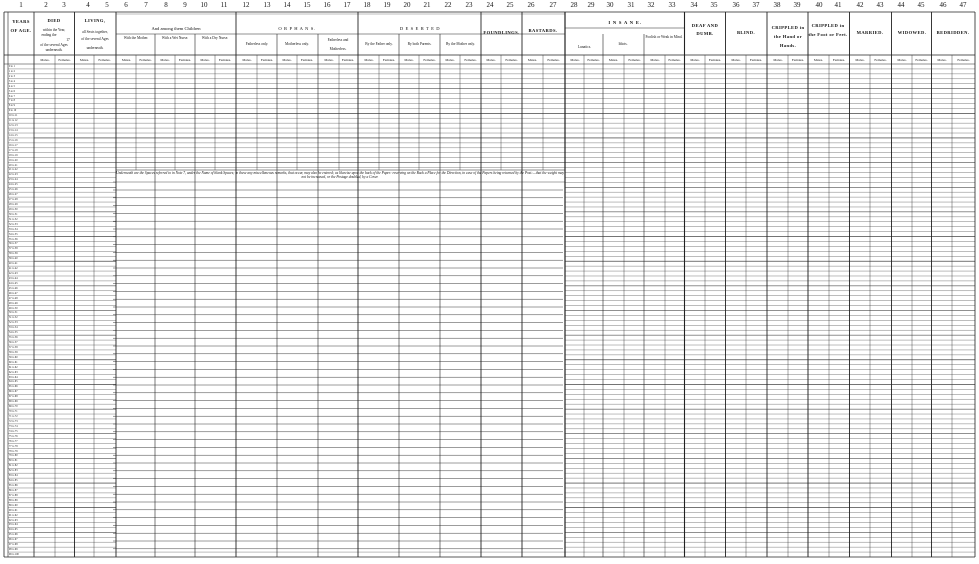 This screenshot has width=979, height=564. What do you see at coordinates (12, 101) in the screenshot?
I see `age-row-label: 7 to 8` at bounding box center [12, 101].